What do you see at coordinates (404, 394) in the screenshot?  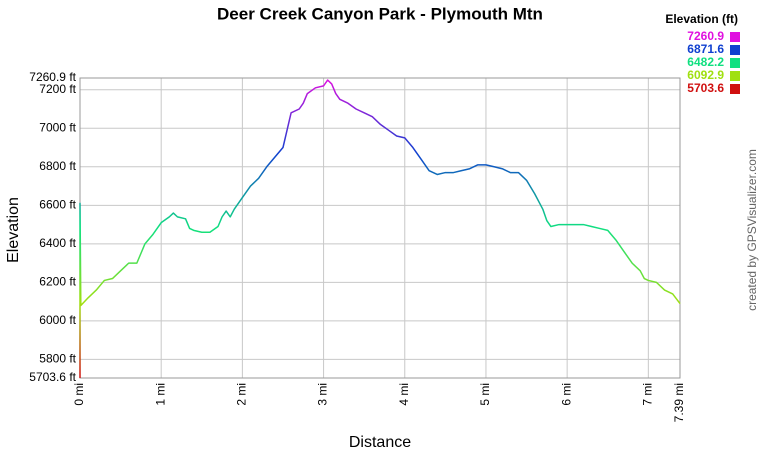 I see `x-tick-label: 4 mi` at bounding box center [404, 394].